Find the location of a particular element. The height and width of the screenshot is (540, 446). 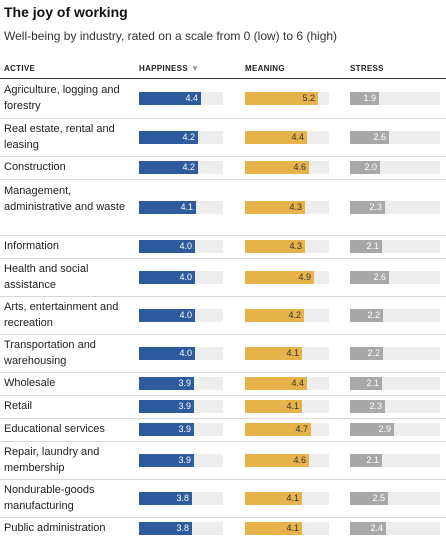

industry-label: Transportation and warehousing is located at coordinates (50, 353).